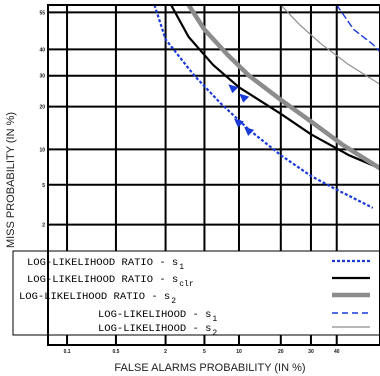 Image resolution: width=380 pixels, height=376 pixels. Describe the element at coordinates (42, 50) in the screenshot. I see `y-tick-label-8: 40` at that location.